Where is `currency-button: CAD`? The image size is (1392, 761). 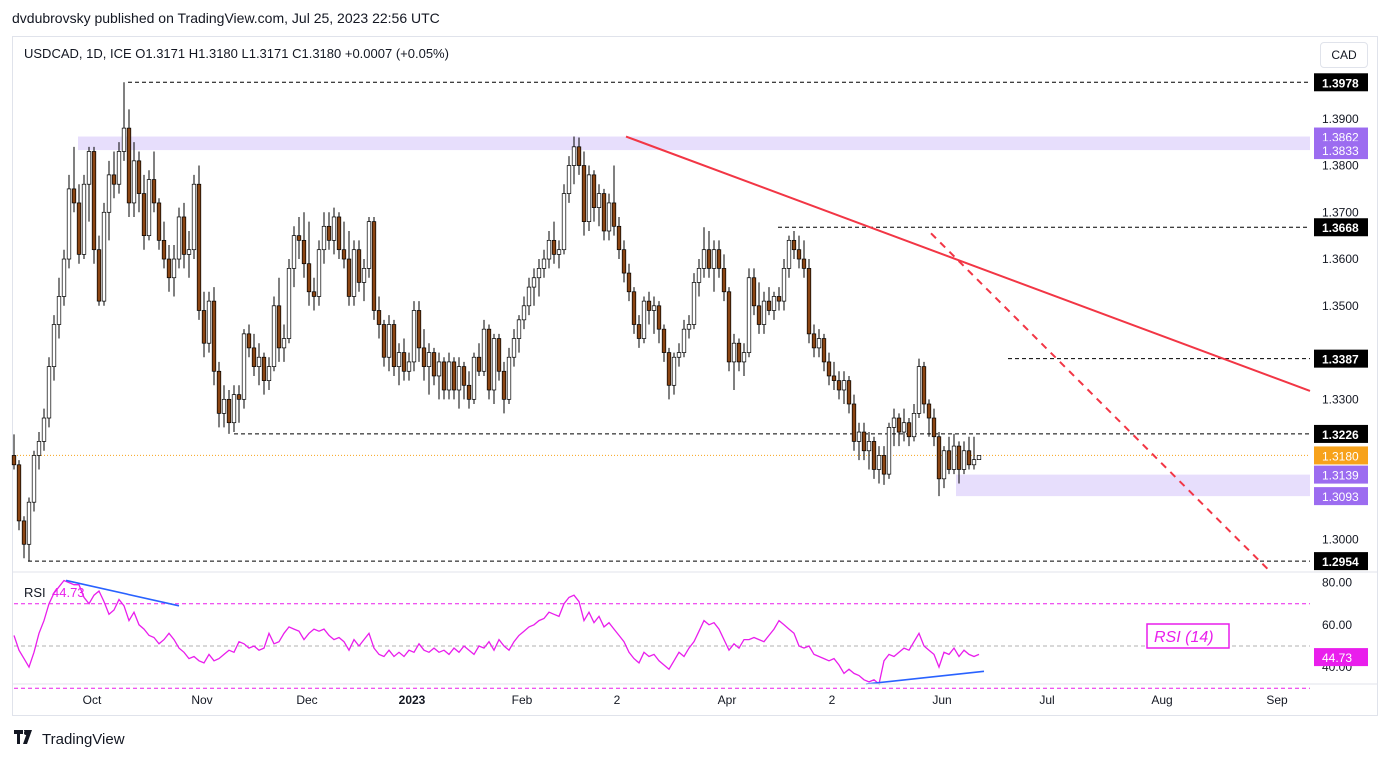 currency-button: CAD is located at coordinates (1344, 55).